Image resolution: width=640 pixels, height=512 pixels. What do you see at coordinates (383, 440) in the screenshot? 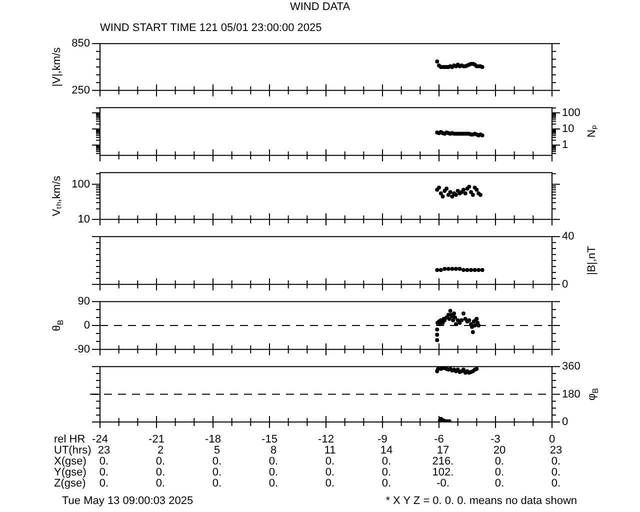
I see `x-tick-label: -9` at bounding box center [383, 440].